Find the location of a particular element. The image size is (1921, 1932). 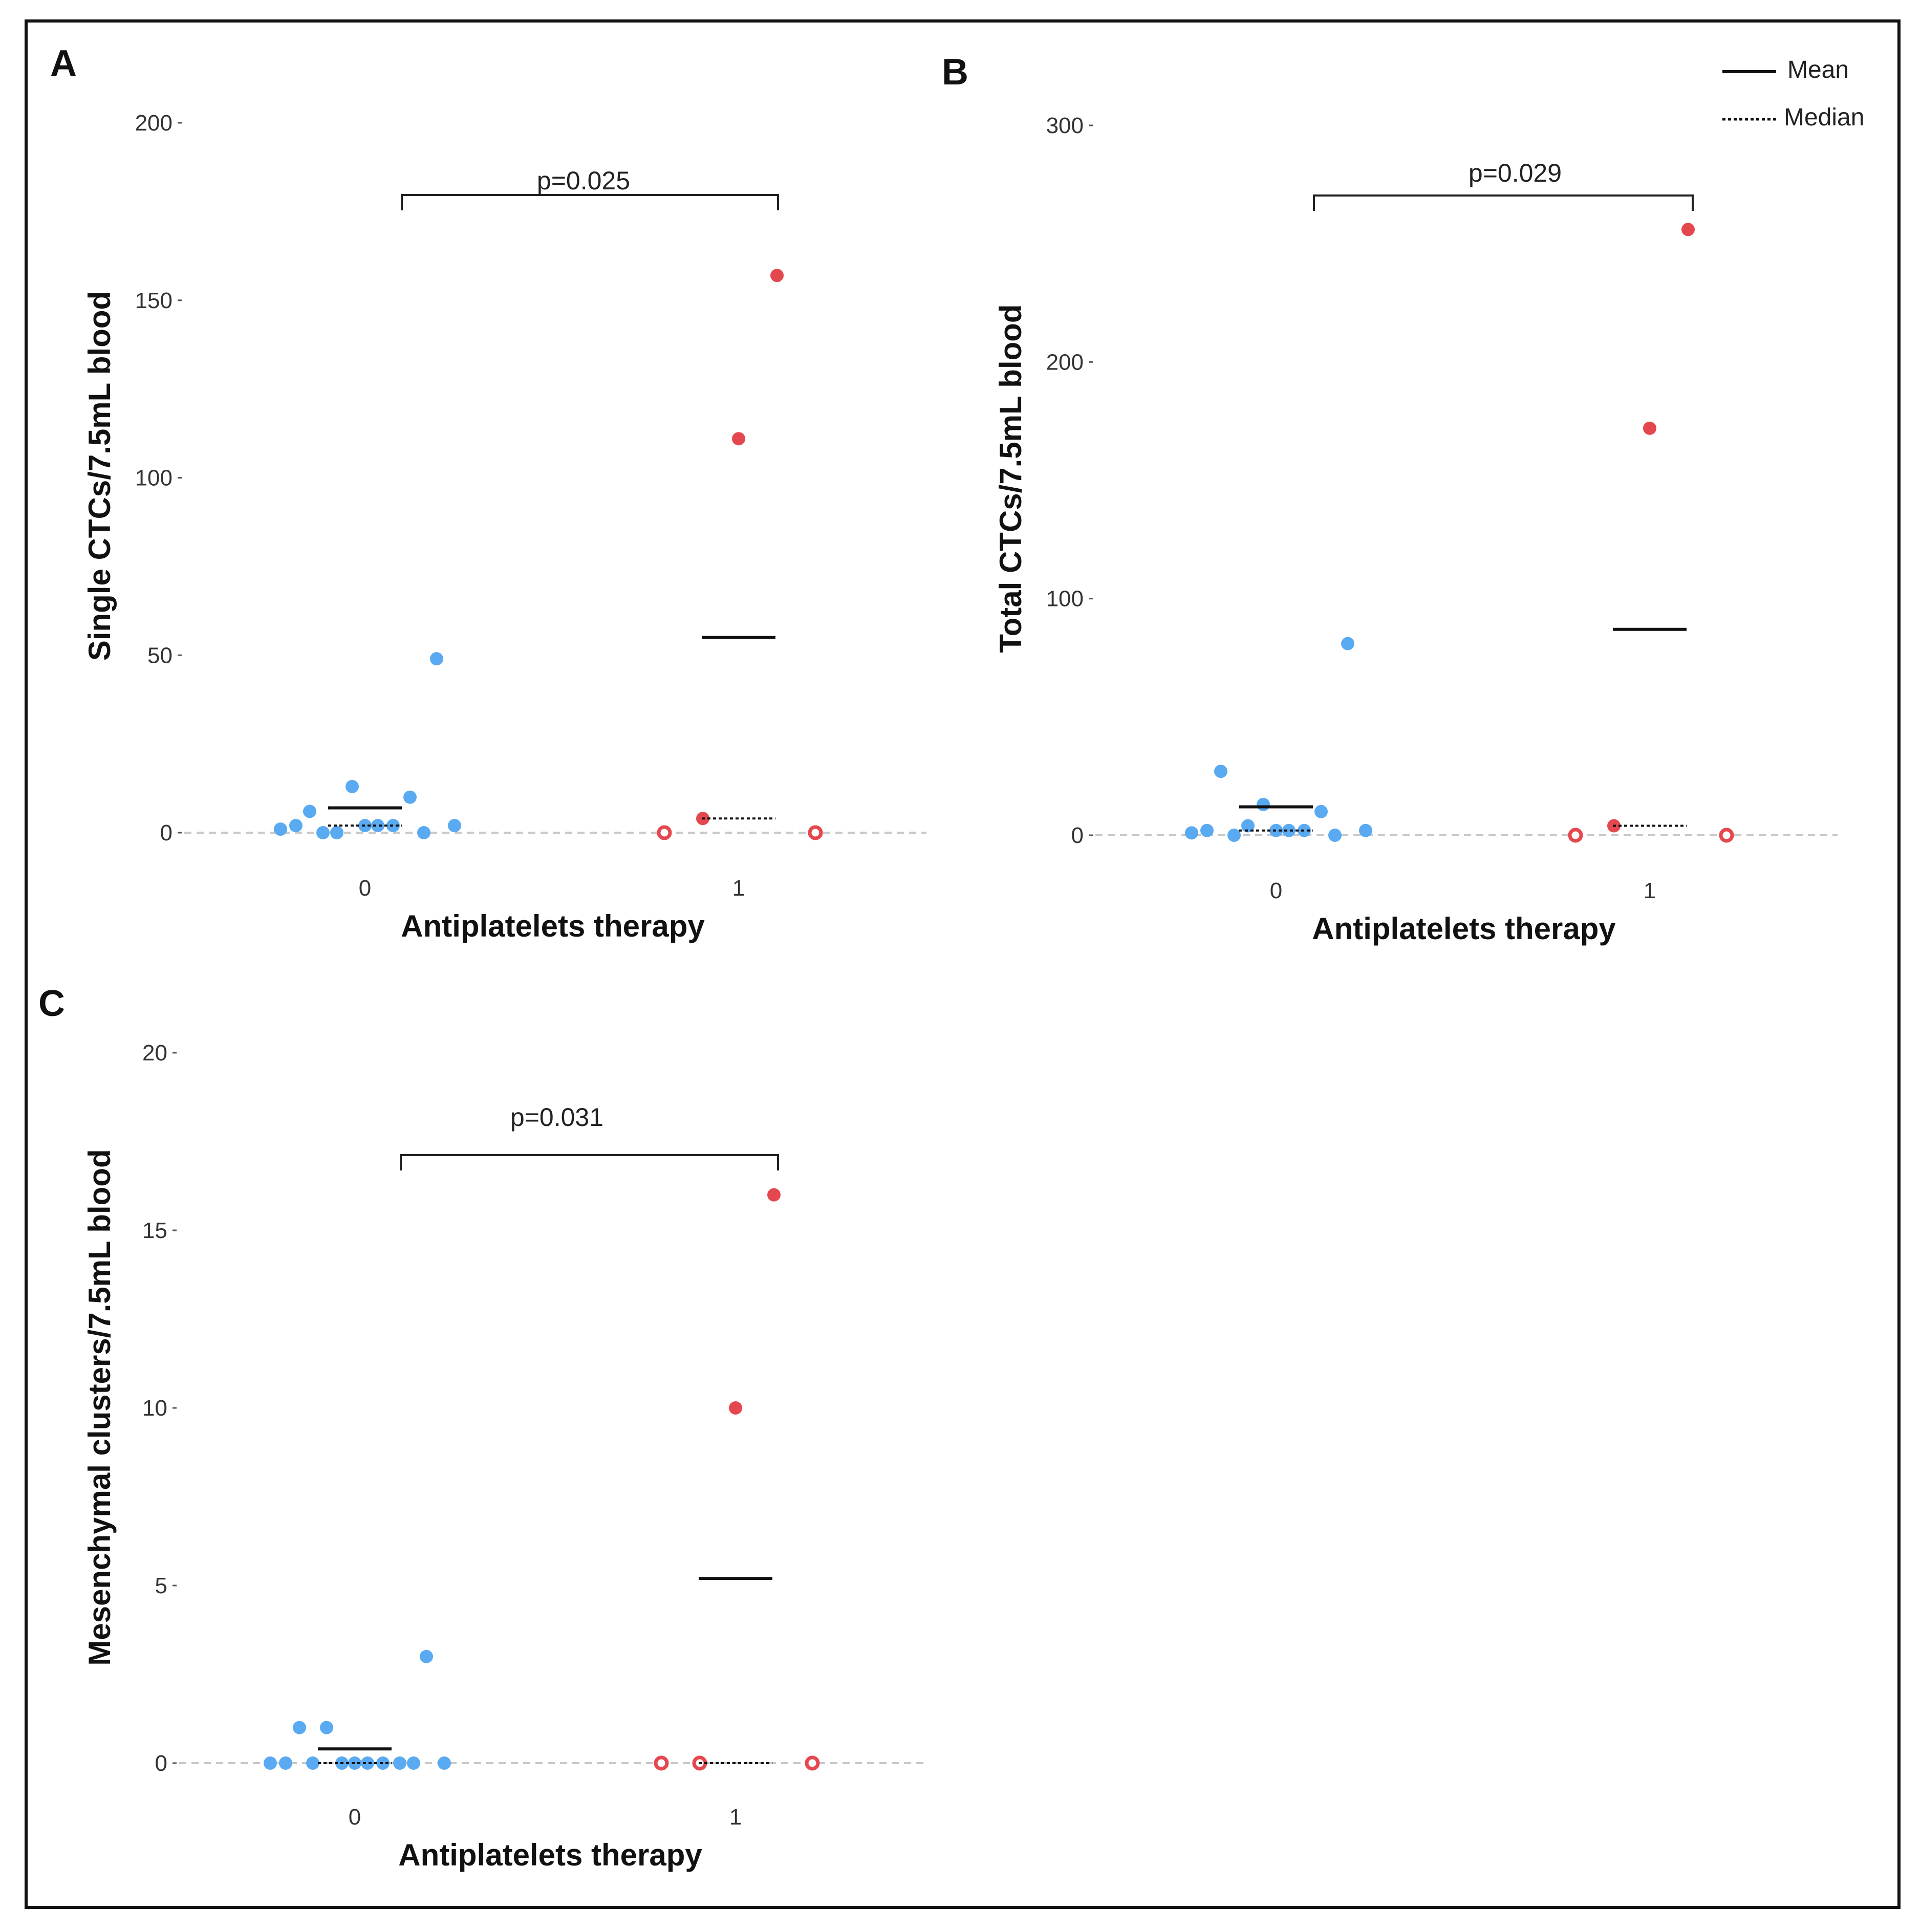

panel-letter: A is located at coordinates (63, 63).